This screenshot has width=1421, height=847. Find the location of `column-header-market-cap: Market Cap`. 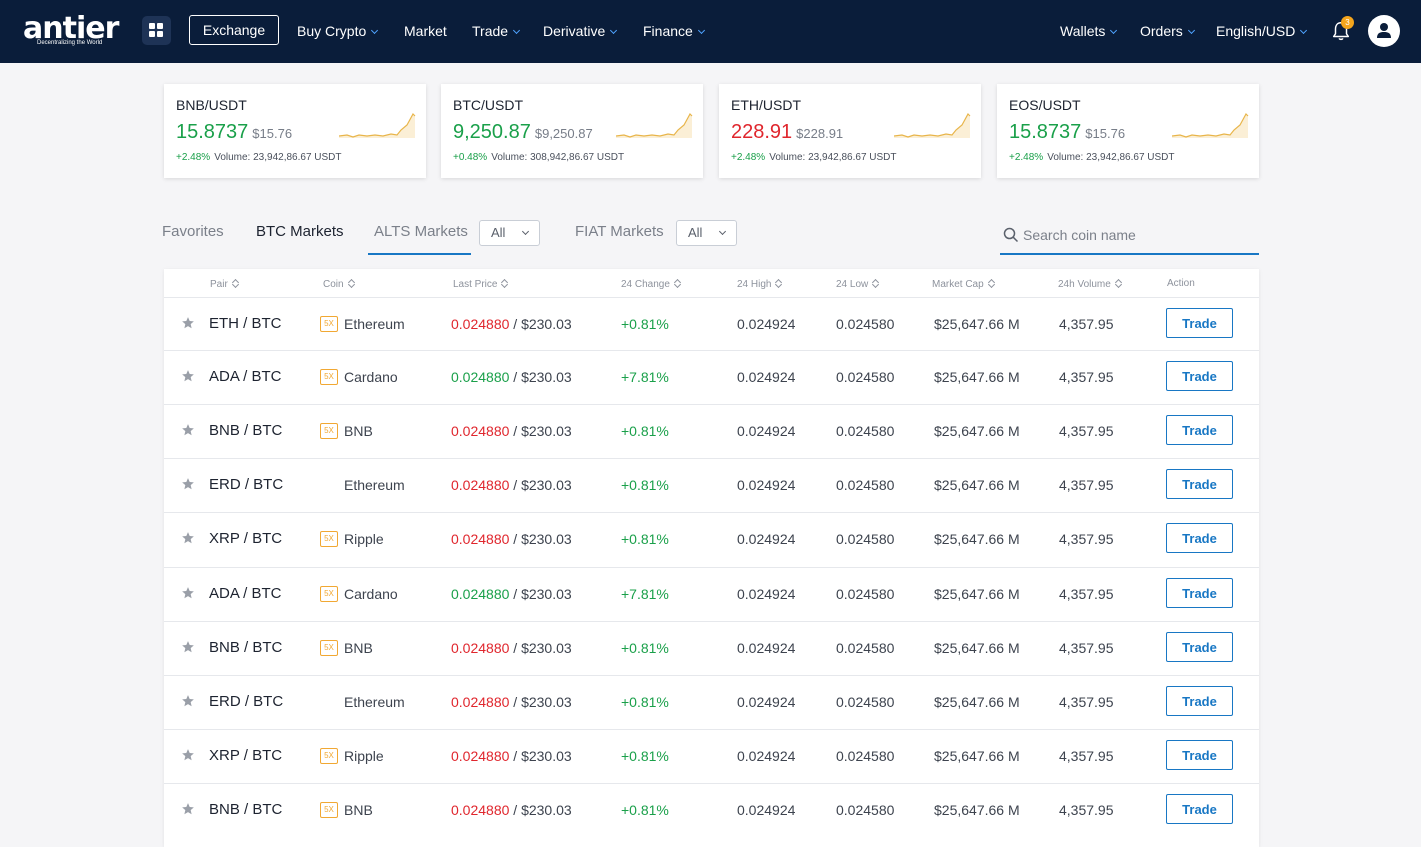

column-header-market-cap: Market Cap is located at coordinates (963, 284).